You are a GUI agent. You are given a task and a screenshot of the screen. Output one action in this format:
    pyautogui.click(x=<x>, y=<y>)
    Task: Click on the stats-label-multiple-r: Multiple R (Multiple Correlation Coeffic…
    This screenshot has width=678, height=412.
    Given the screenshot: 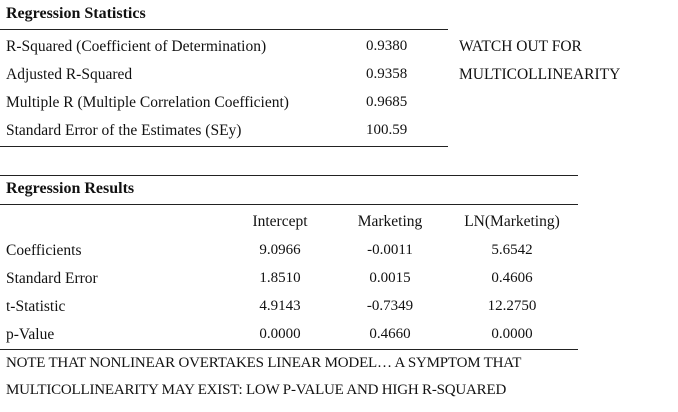 What is the action you would take?
    pyautogui.click(x=147, y=102)
    